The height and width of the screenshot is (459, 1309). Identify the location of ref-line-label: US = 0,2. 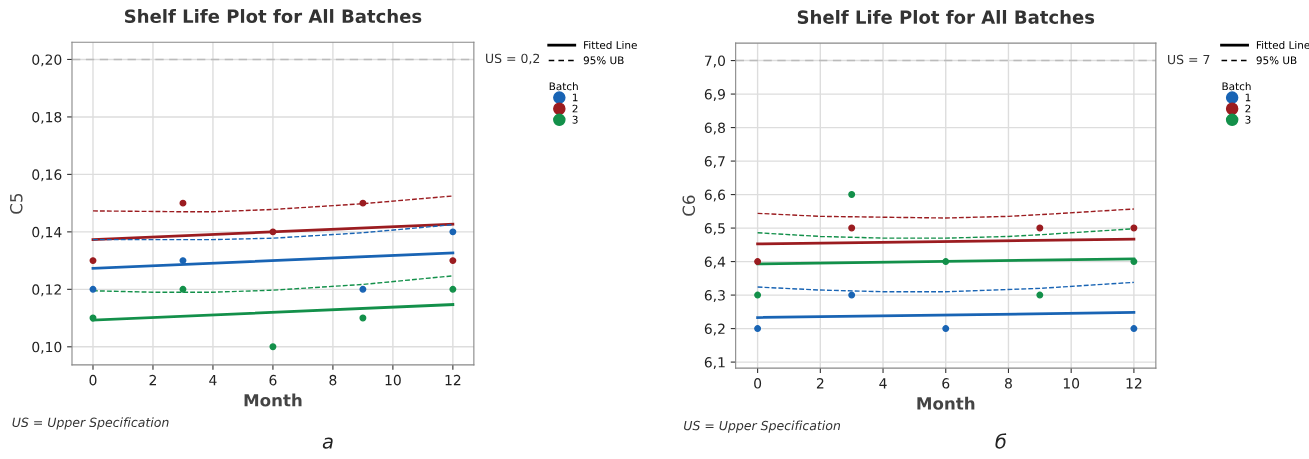
(513, 59).